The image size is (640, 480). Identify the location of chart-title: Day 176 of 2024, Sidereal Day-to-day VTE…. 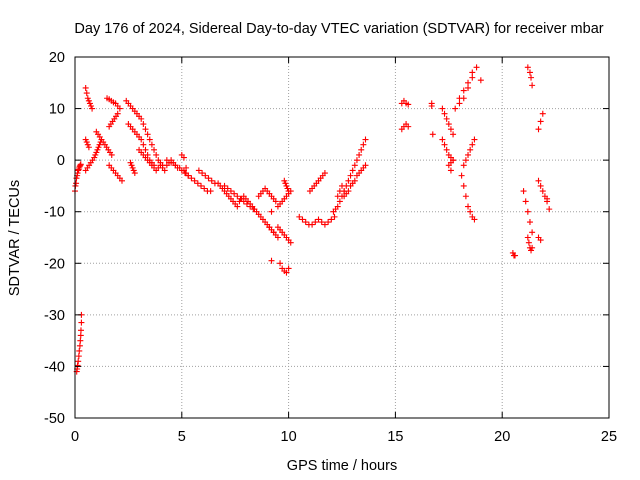
(338, 29).